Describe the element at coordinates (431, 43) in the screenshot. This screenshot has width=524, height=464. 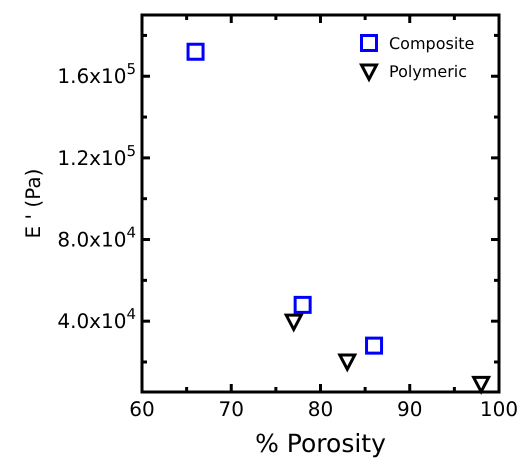
I see `legend-label: Composite` at that location.